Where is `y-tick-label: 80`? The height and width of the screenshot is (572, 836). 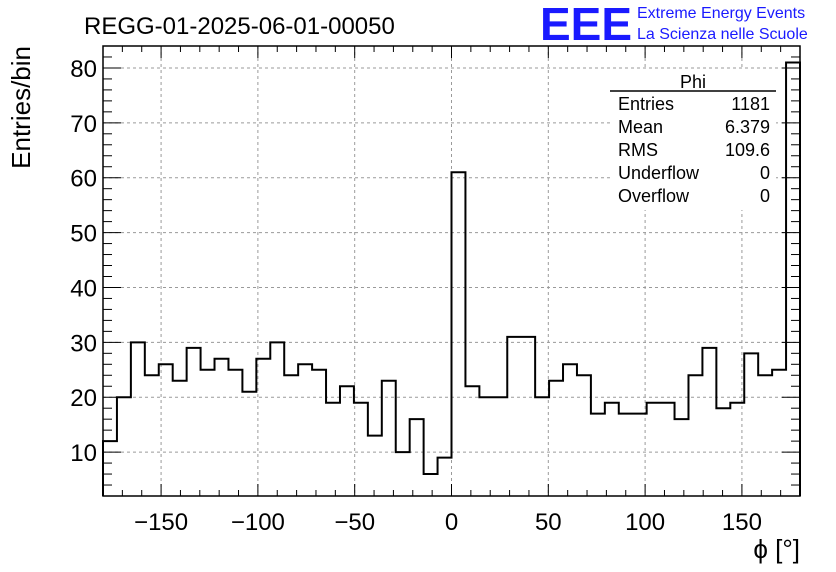 y-tick-label: 80 is located at coordinates (83, 69).